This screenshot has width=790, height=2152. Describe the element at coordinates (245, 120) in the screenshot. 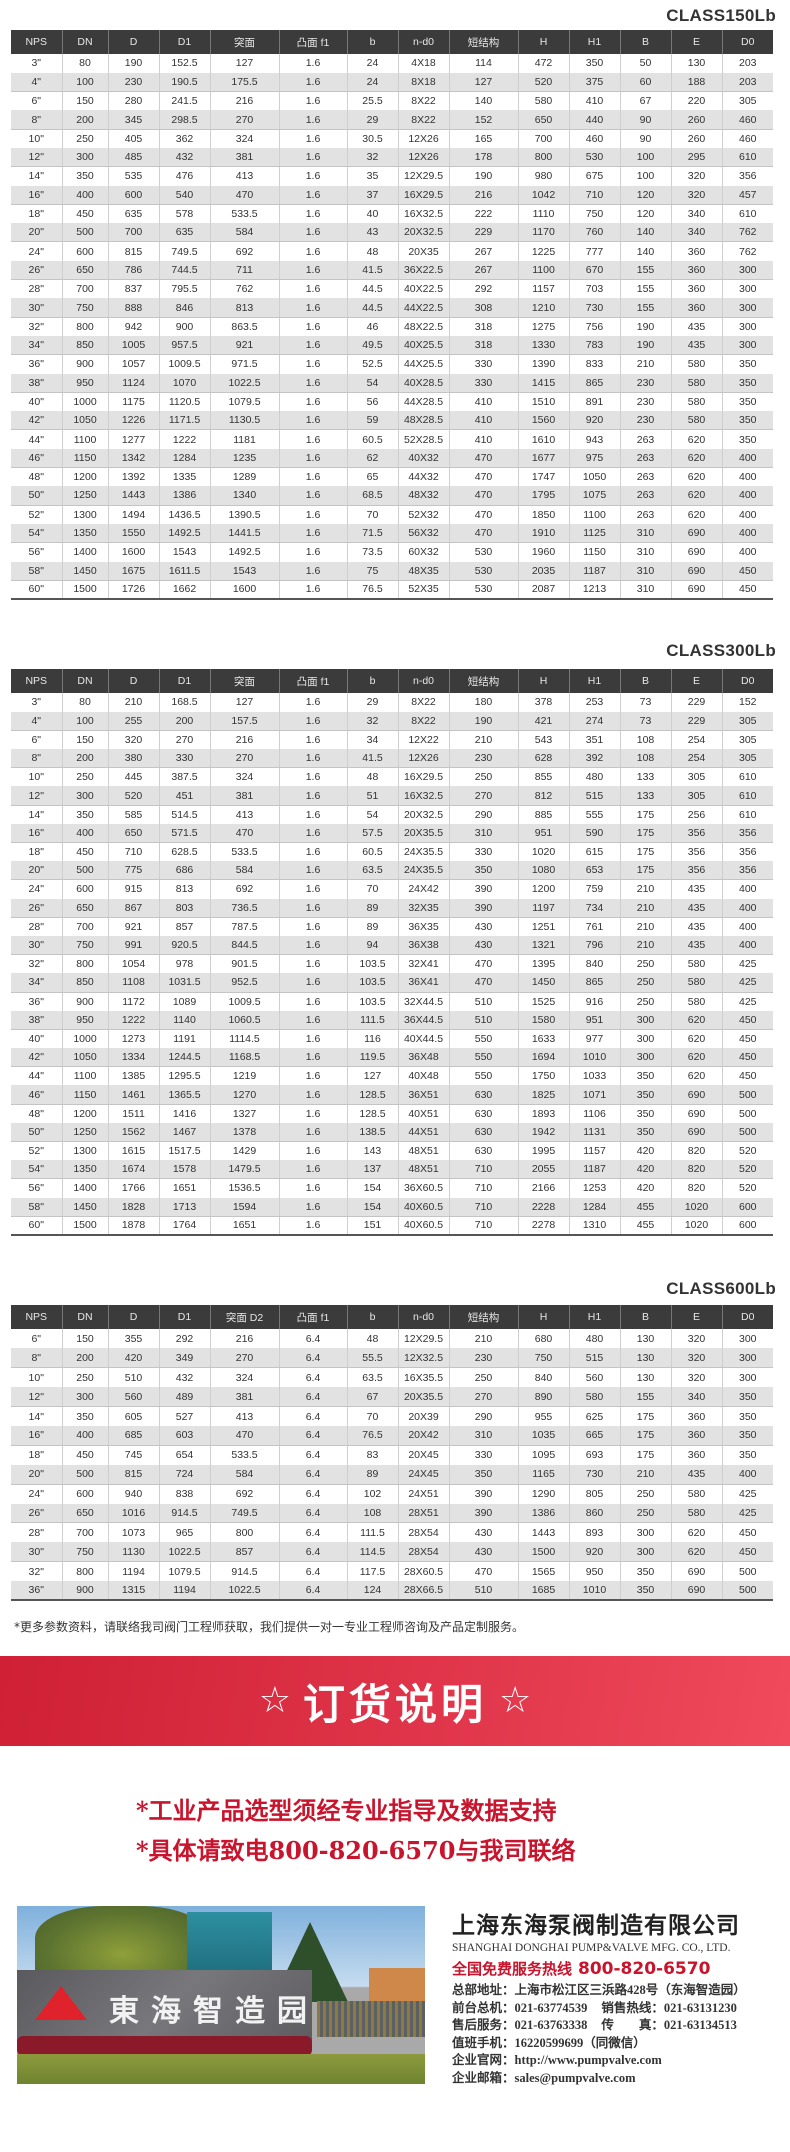

I see `table-cell: 270` at that location.